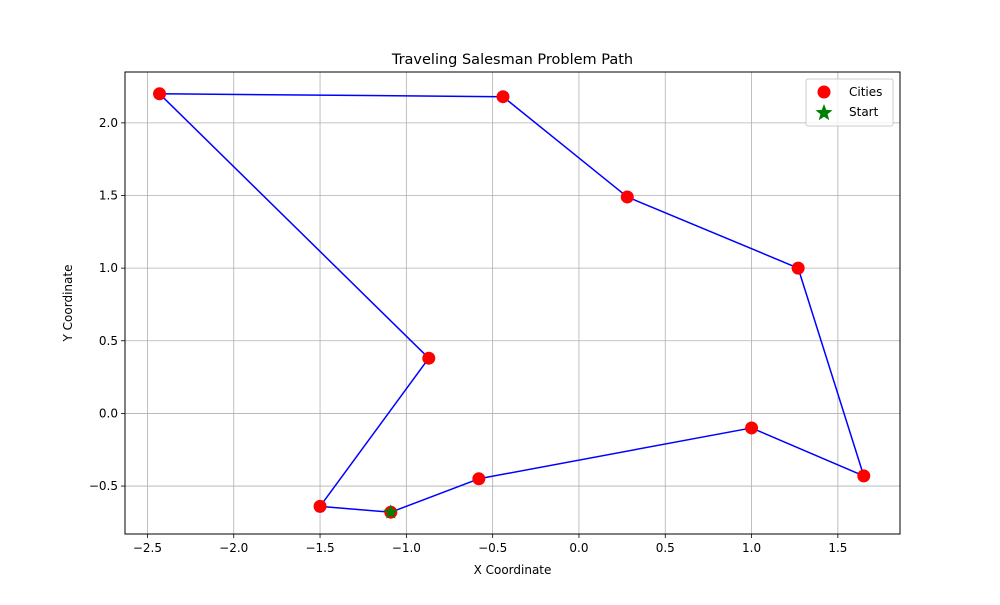 The image size is (1000, 605). What do you see at coordinates (578, 548) in the screenshot?
I see `x-tick-label: 0.0` at bounding box center [578, 548].